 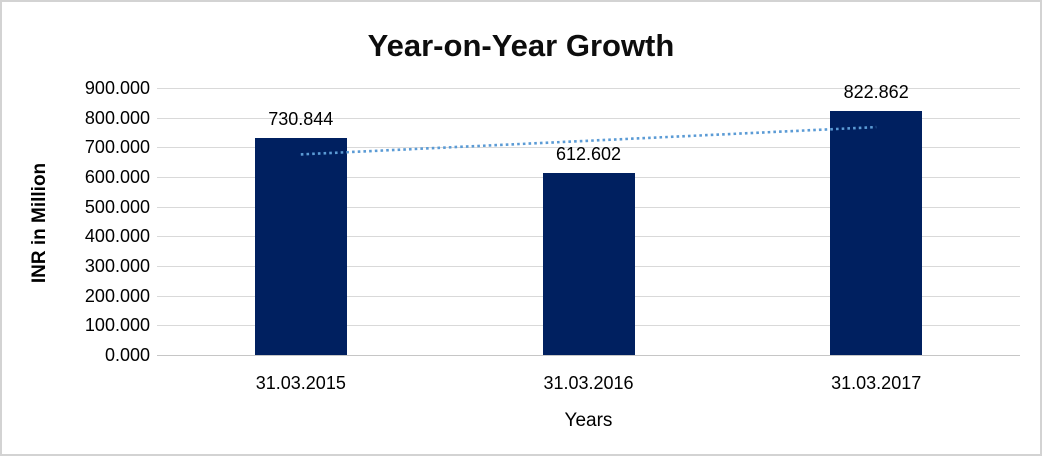 I want to click on y-tick-label: 800.000, so click(x=117, y=117).